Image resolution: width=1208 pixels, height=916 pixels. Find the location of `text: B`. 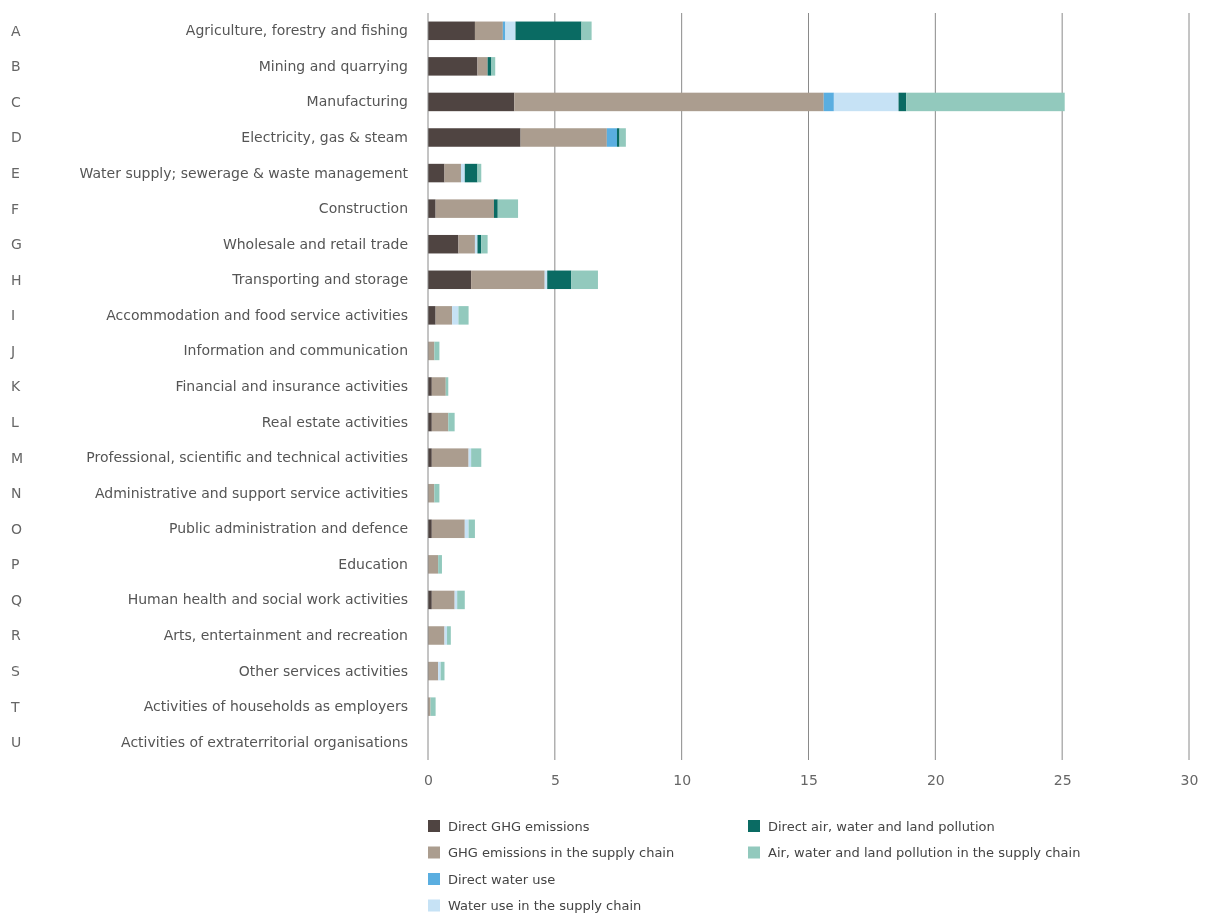

text: B is located at coordinates (16, 66).